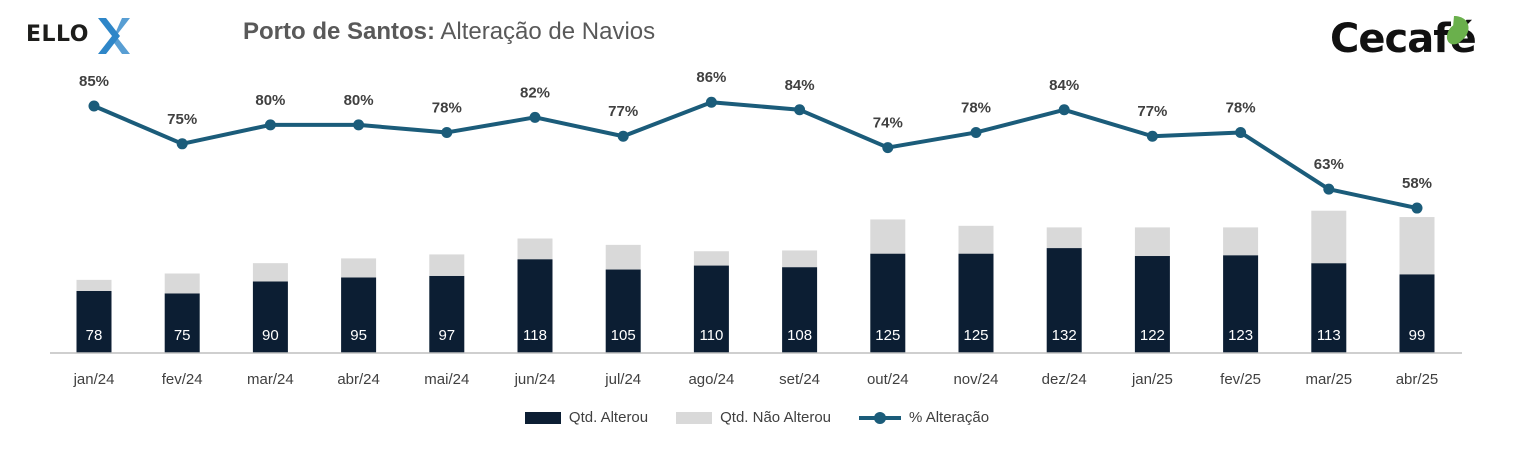  Describe the element at coordinates (975, 379) in the screenshot. I see `x-tick-label: nov/24` at that location.